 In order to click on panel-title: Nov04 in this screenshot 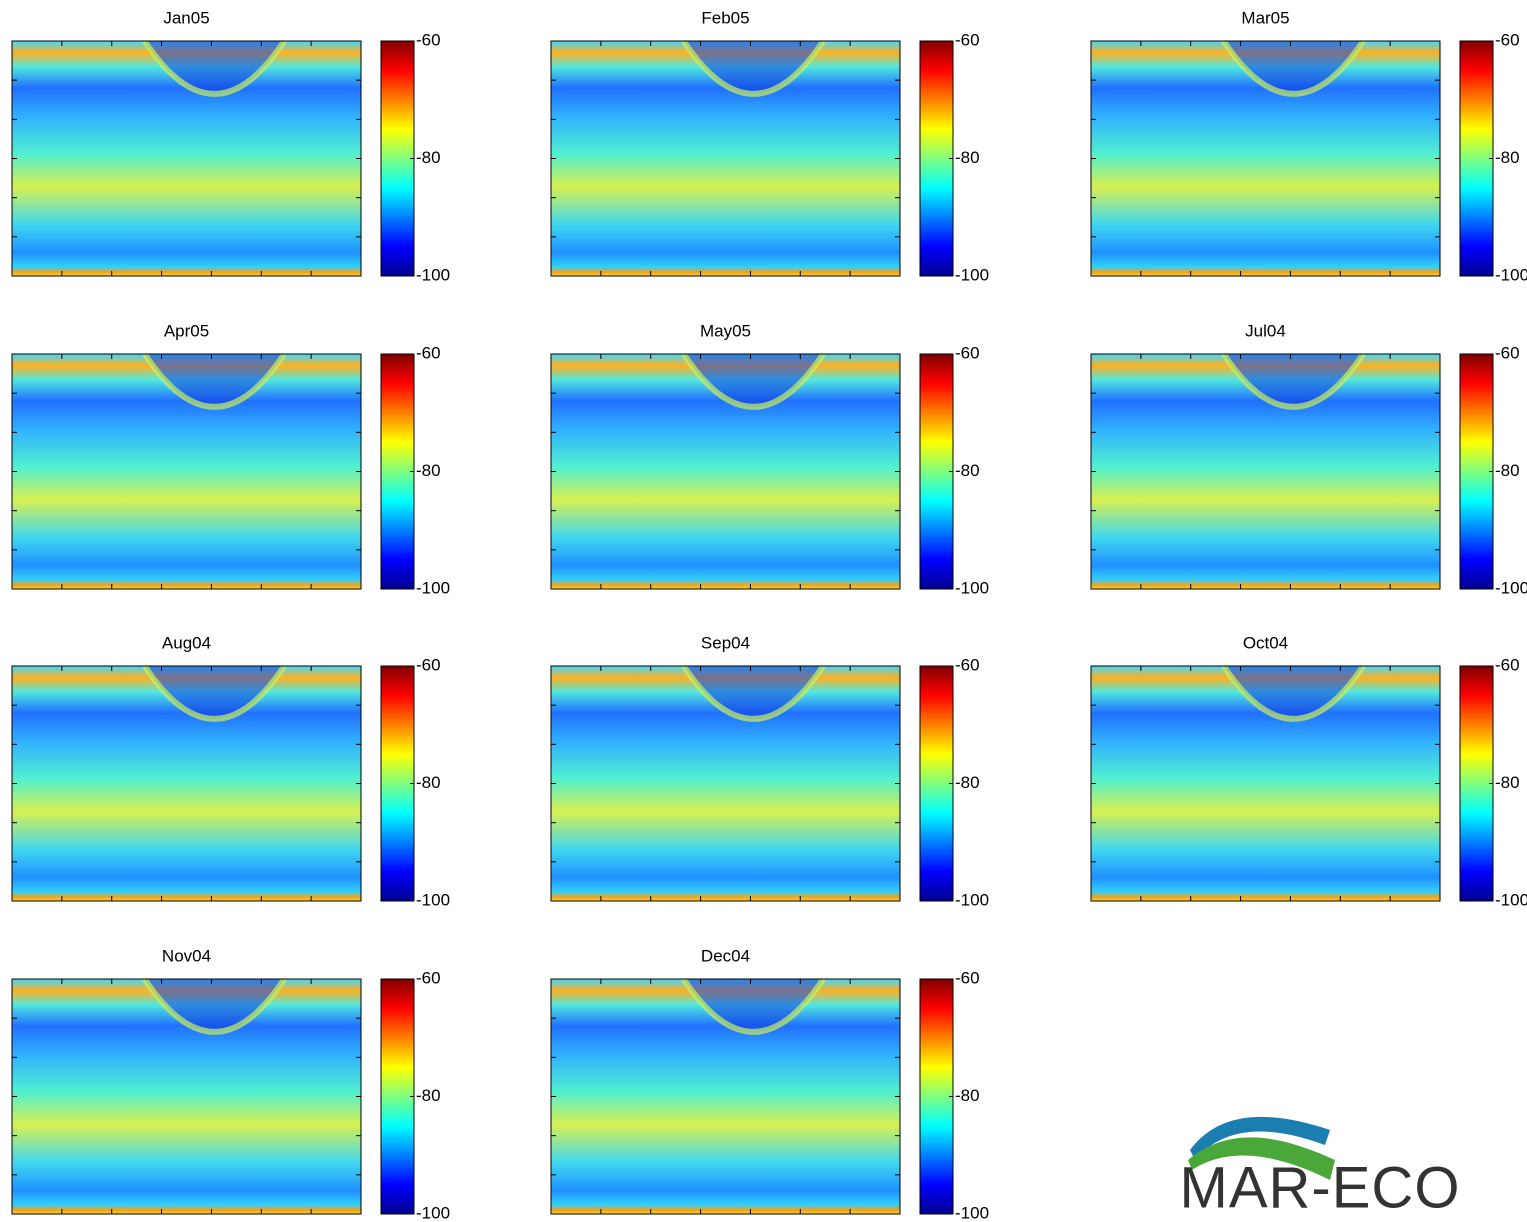, I will do `click(186, 955)`.